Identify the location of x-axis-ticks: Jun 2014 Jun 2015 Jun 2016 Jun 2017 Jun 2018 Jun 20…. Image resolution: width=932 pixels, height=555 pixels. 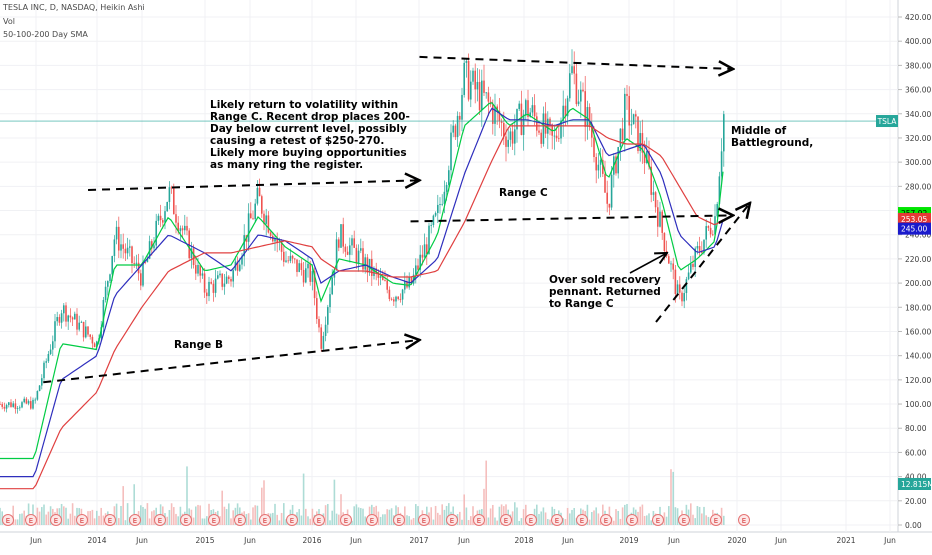
(462, 540).